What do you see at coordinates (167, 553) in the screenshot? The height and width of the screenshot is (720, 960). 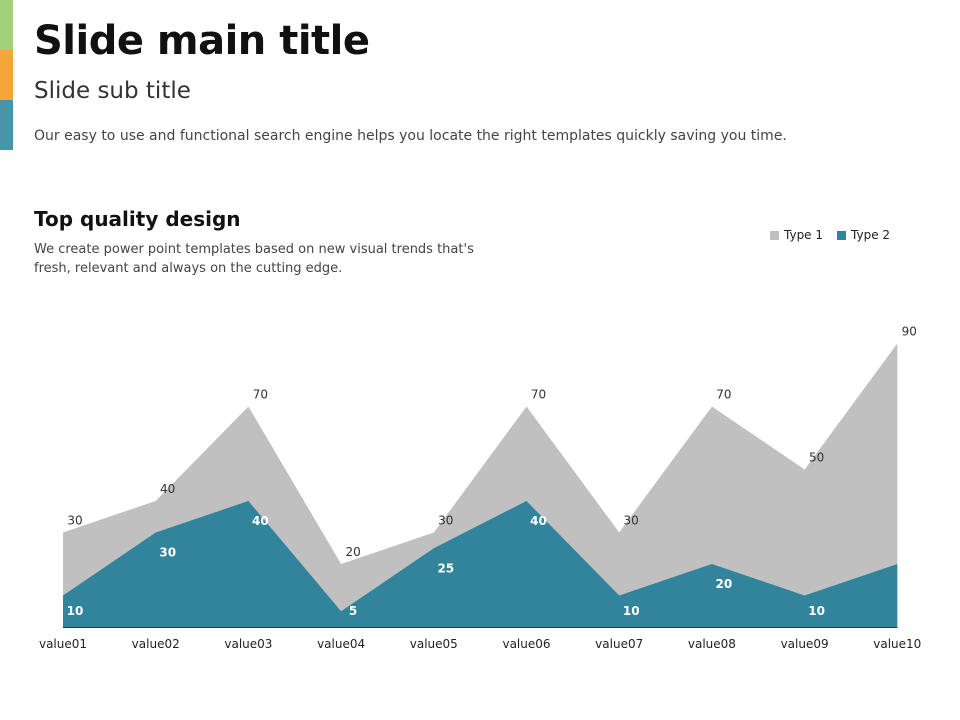 I see `data-label-type2: 30` at bounding box center [167, 553].